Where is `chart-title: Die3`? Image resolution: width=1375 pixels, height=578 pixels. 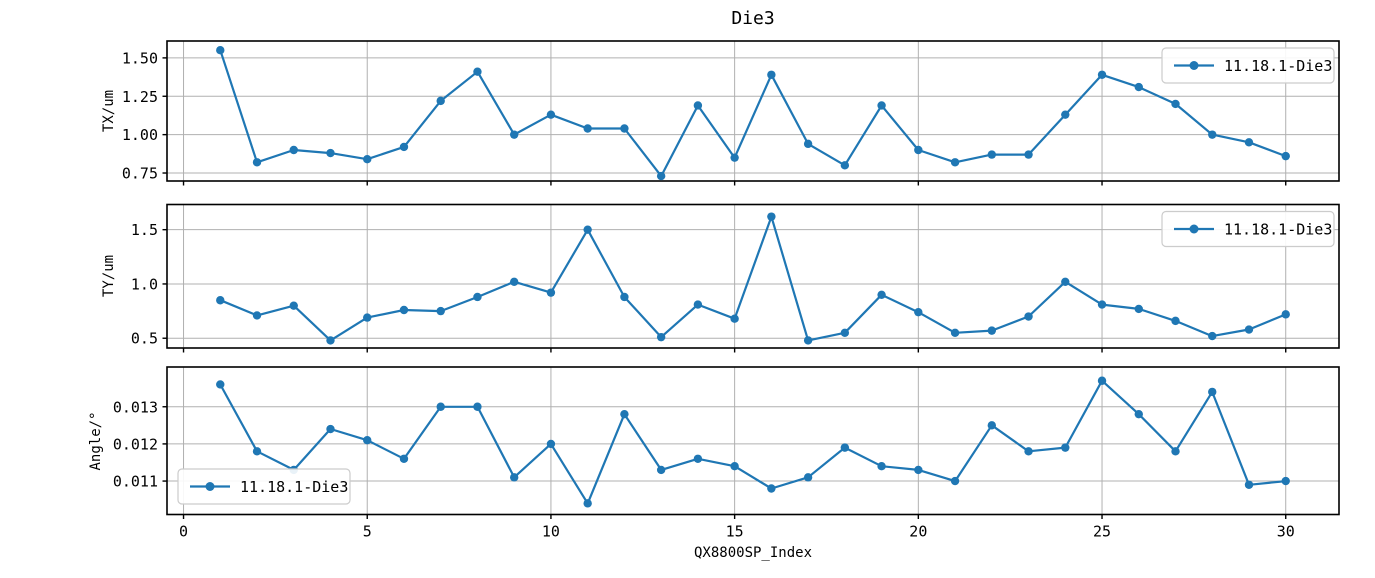
chart-title: Die3 is located at coordinates (753, 18).